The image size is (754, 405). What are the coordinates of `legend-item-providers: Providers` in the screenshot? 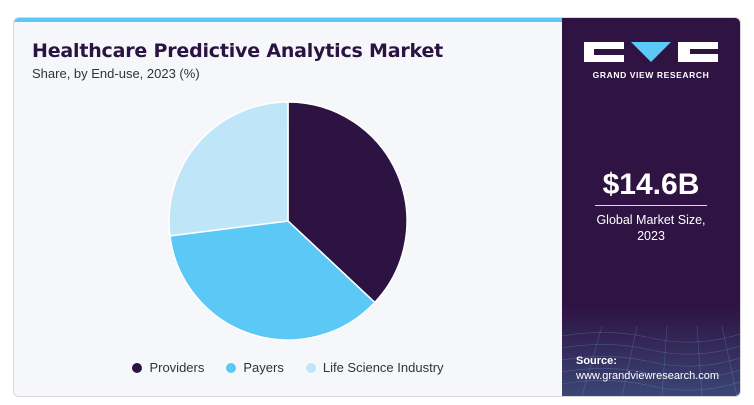 It's located at (168, 367).